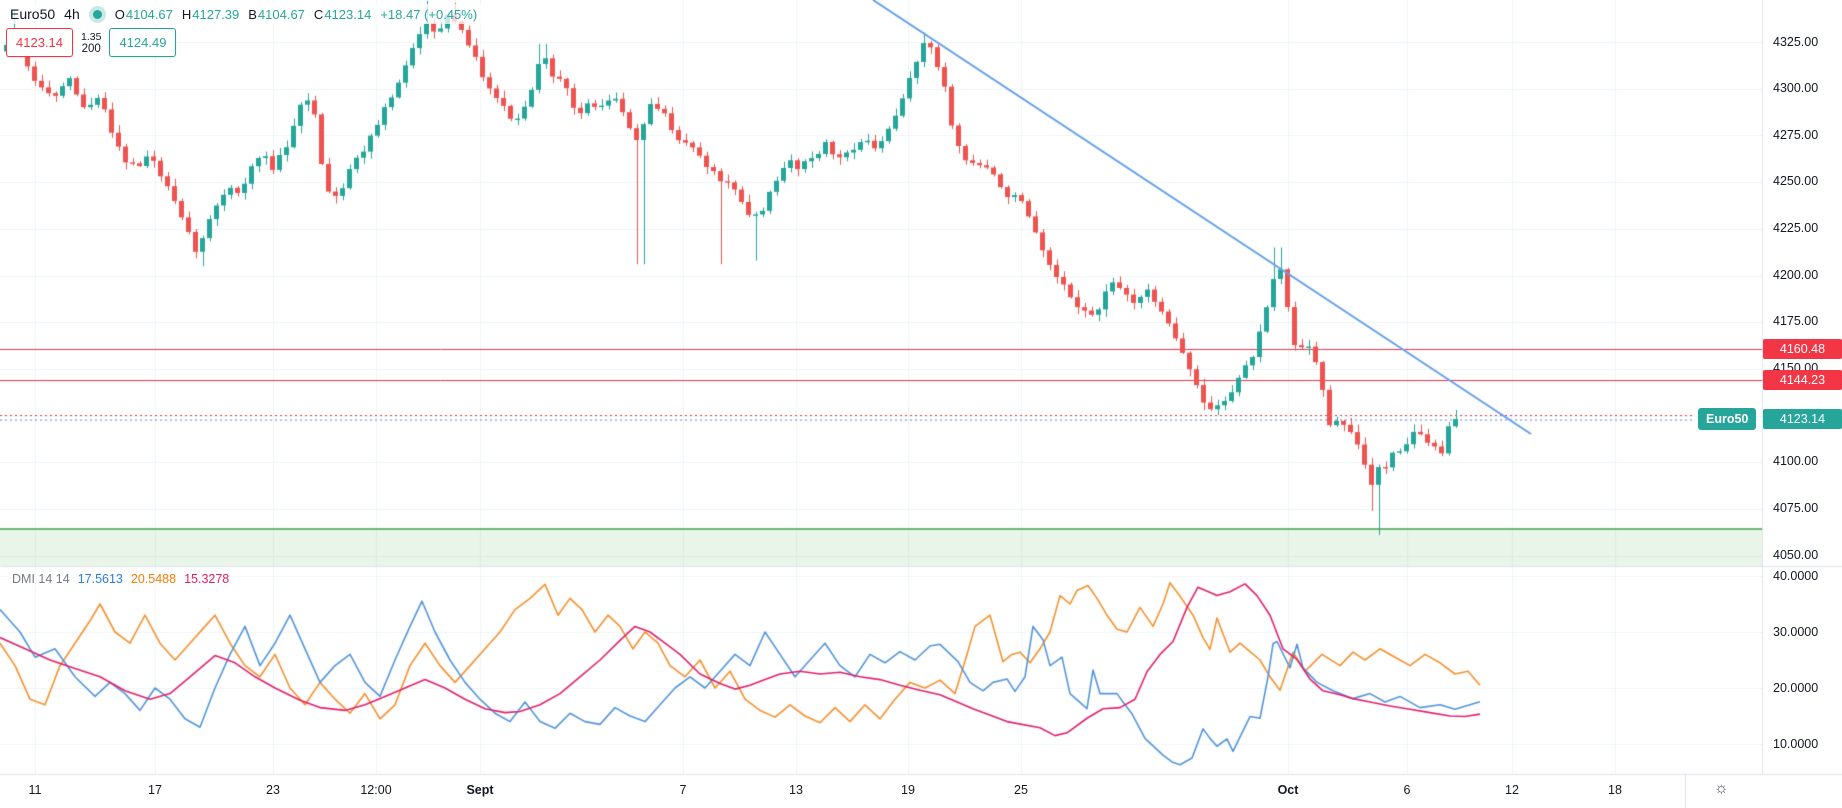 This screenshot has height=808, width=1842. What do you see at coordinates (210, 14) in the screenshot?
I see `ohlc-high: H4127.39` at bounding box center [210, 14].